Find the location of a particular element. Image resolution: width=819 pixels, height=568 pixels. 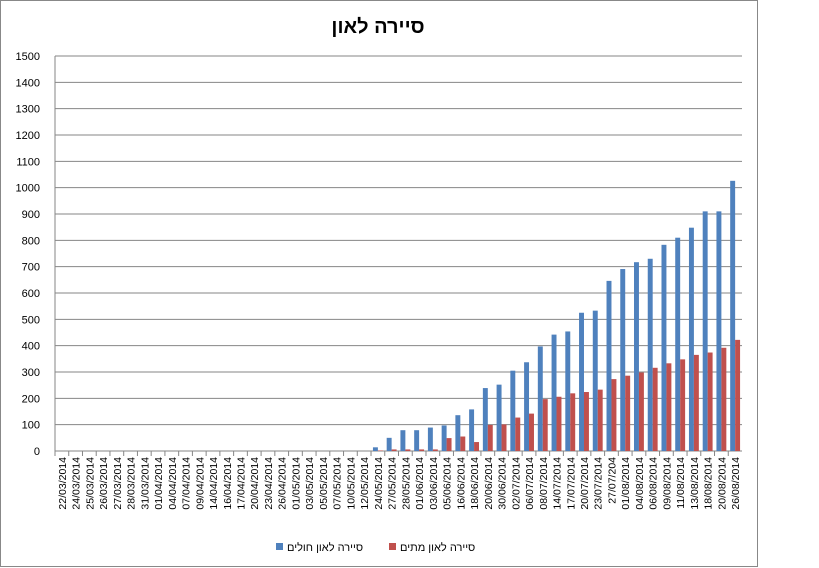

x-tick-label: 02/07/2014 is located at coordinates (516, 483).